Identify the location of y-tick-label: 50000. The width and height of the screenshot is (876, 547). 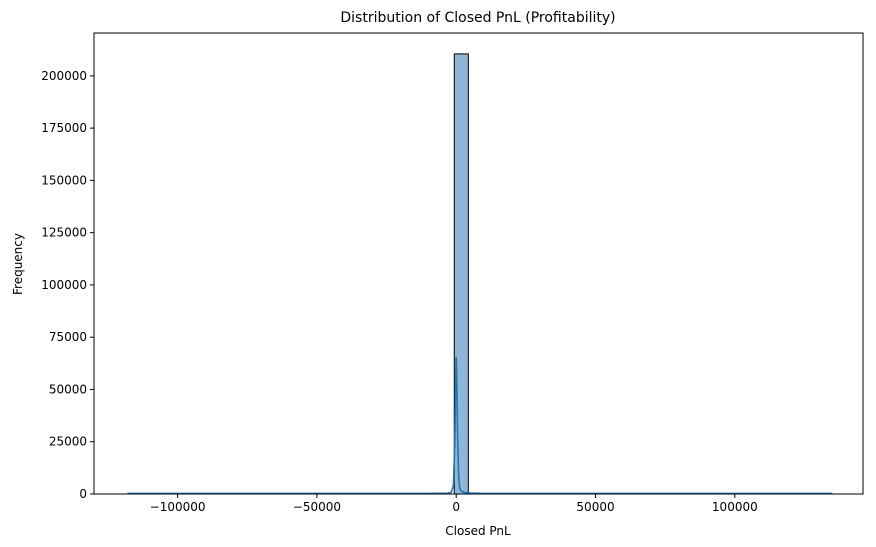
(68, 389).